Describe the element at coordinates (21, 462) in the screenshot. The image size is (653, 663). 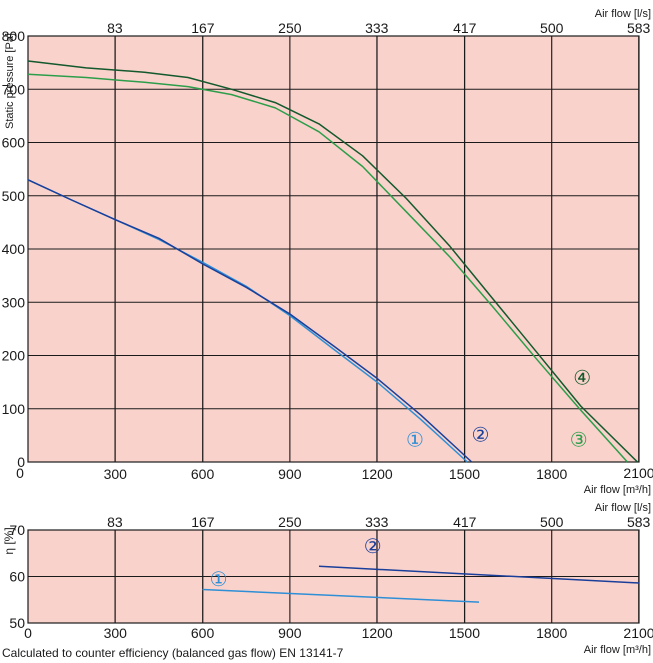
I see `y-tick-label: 0` at that location.